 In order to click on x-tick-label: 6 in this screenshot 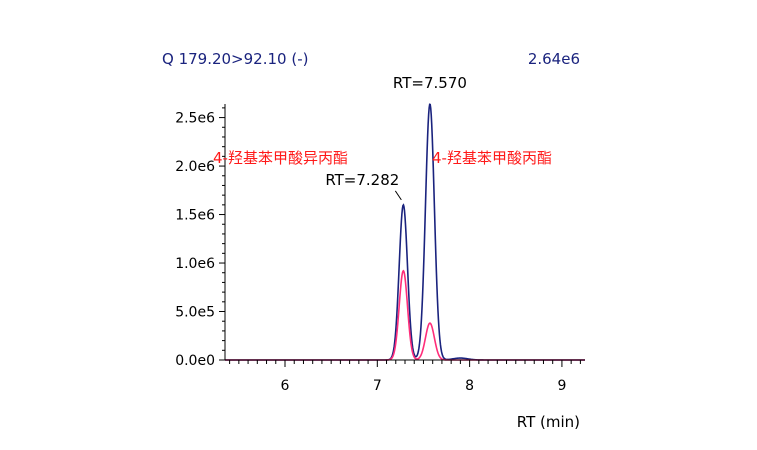, I will do `click(285, 386)`.